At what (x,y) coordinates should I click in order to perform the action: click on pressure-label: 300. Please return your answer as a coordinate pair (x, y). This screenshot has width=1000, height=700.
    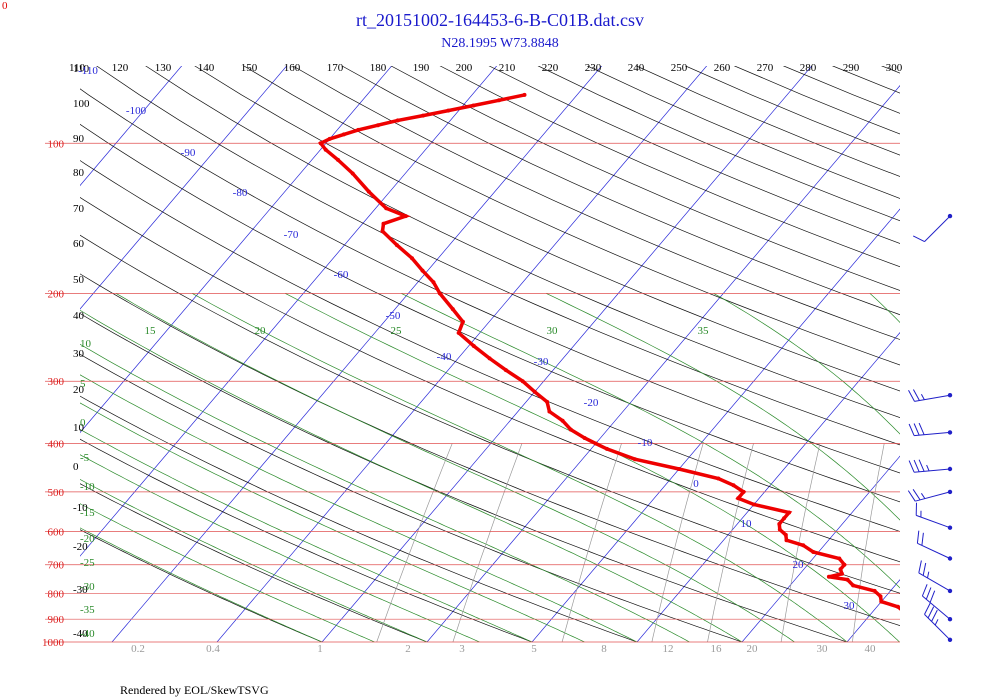
    Looking at the image, I should click on (56, 382).